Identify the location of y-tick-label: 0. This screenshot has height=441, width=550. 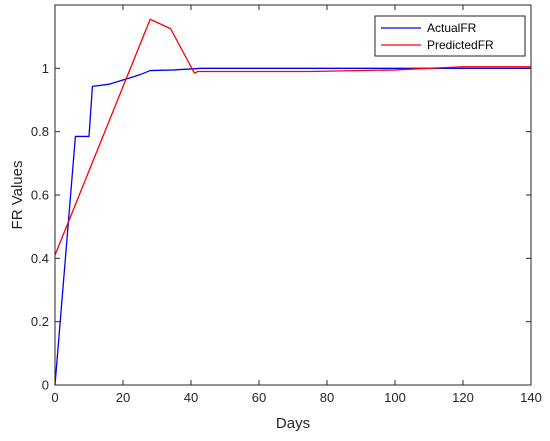
(45, 385).